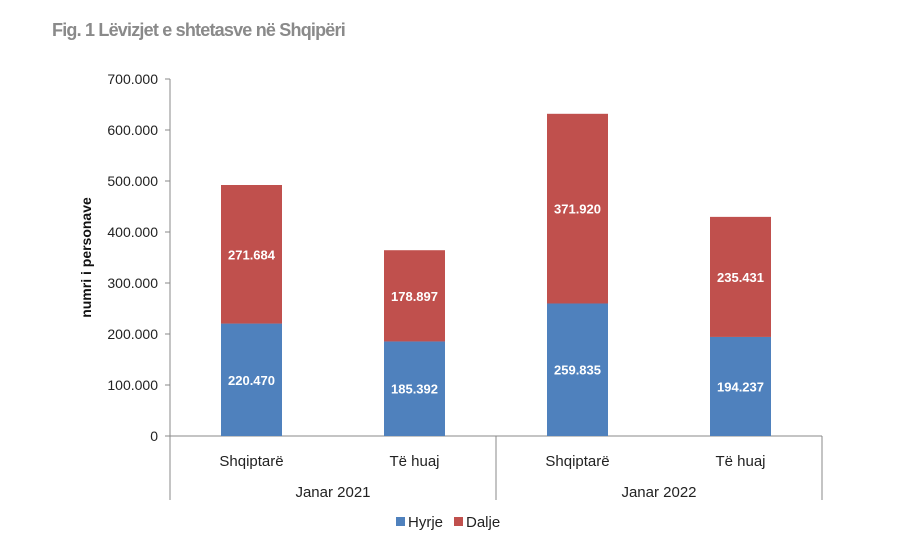  What do you see at coordinates (86, 257) in the screenshot?
I see `y-axis-title: numri i personave` at bounding box center [86, 257].